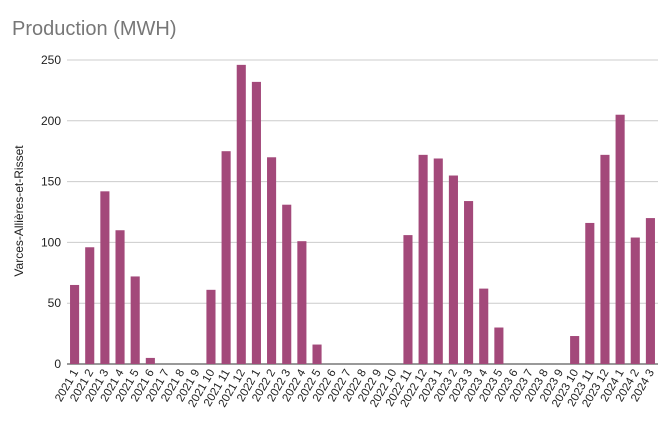 This screenshot has width=670, height=430. I want to click on y-axis-label: Varces-Allières-et-Risset, so click(19, 211).